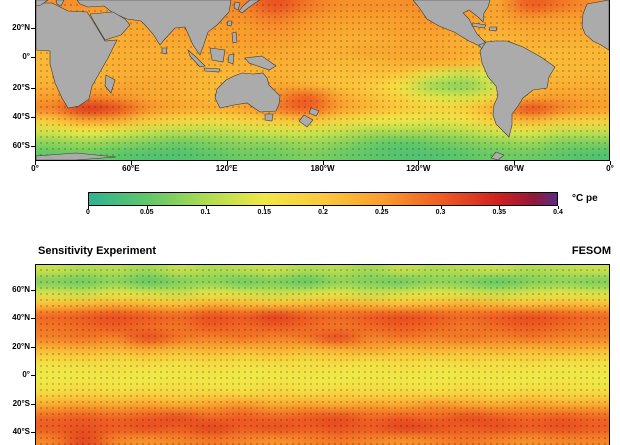 The width and height of the screenshot is (620, 445). I want to click on arabia-landmass, so click(110, 26).